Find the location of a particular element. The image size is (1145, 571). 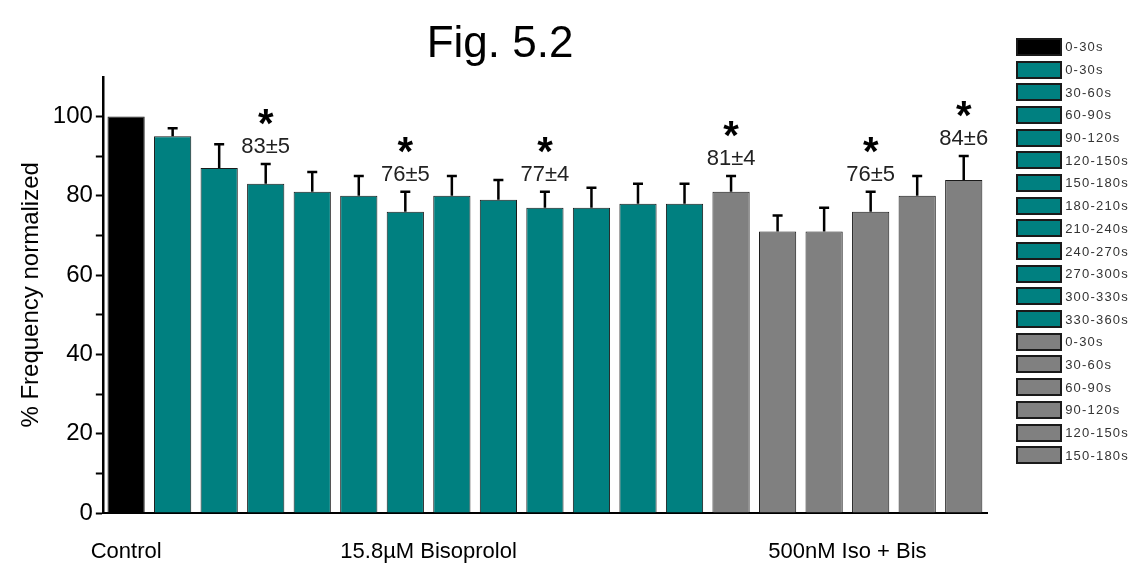

chart-title: Fig. 5.2 is located at coordinates (500, 41).